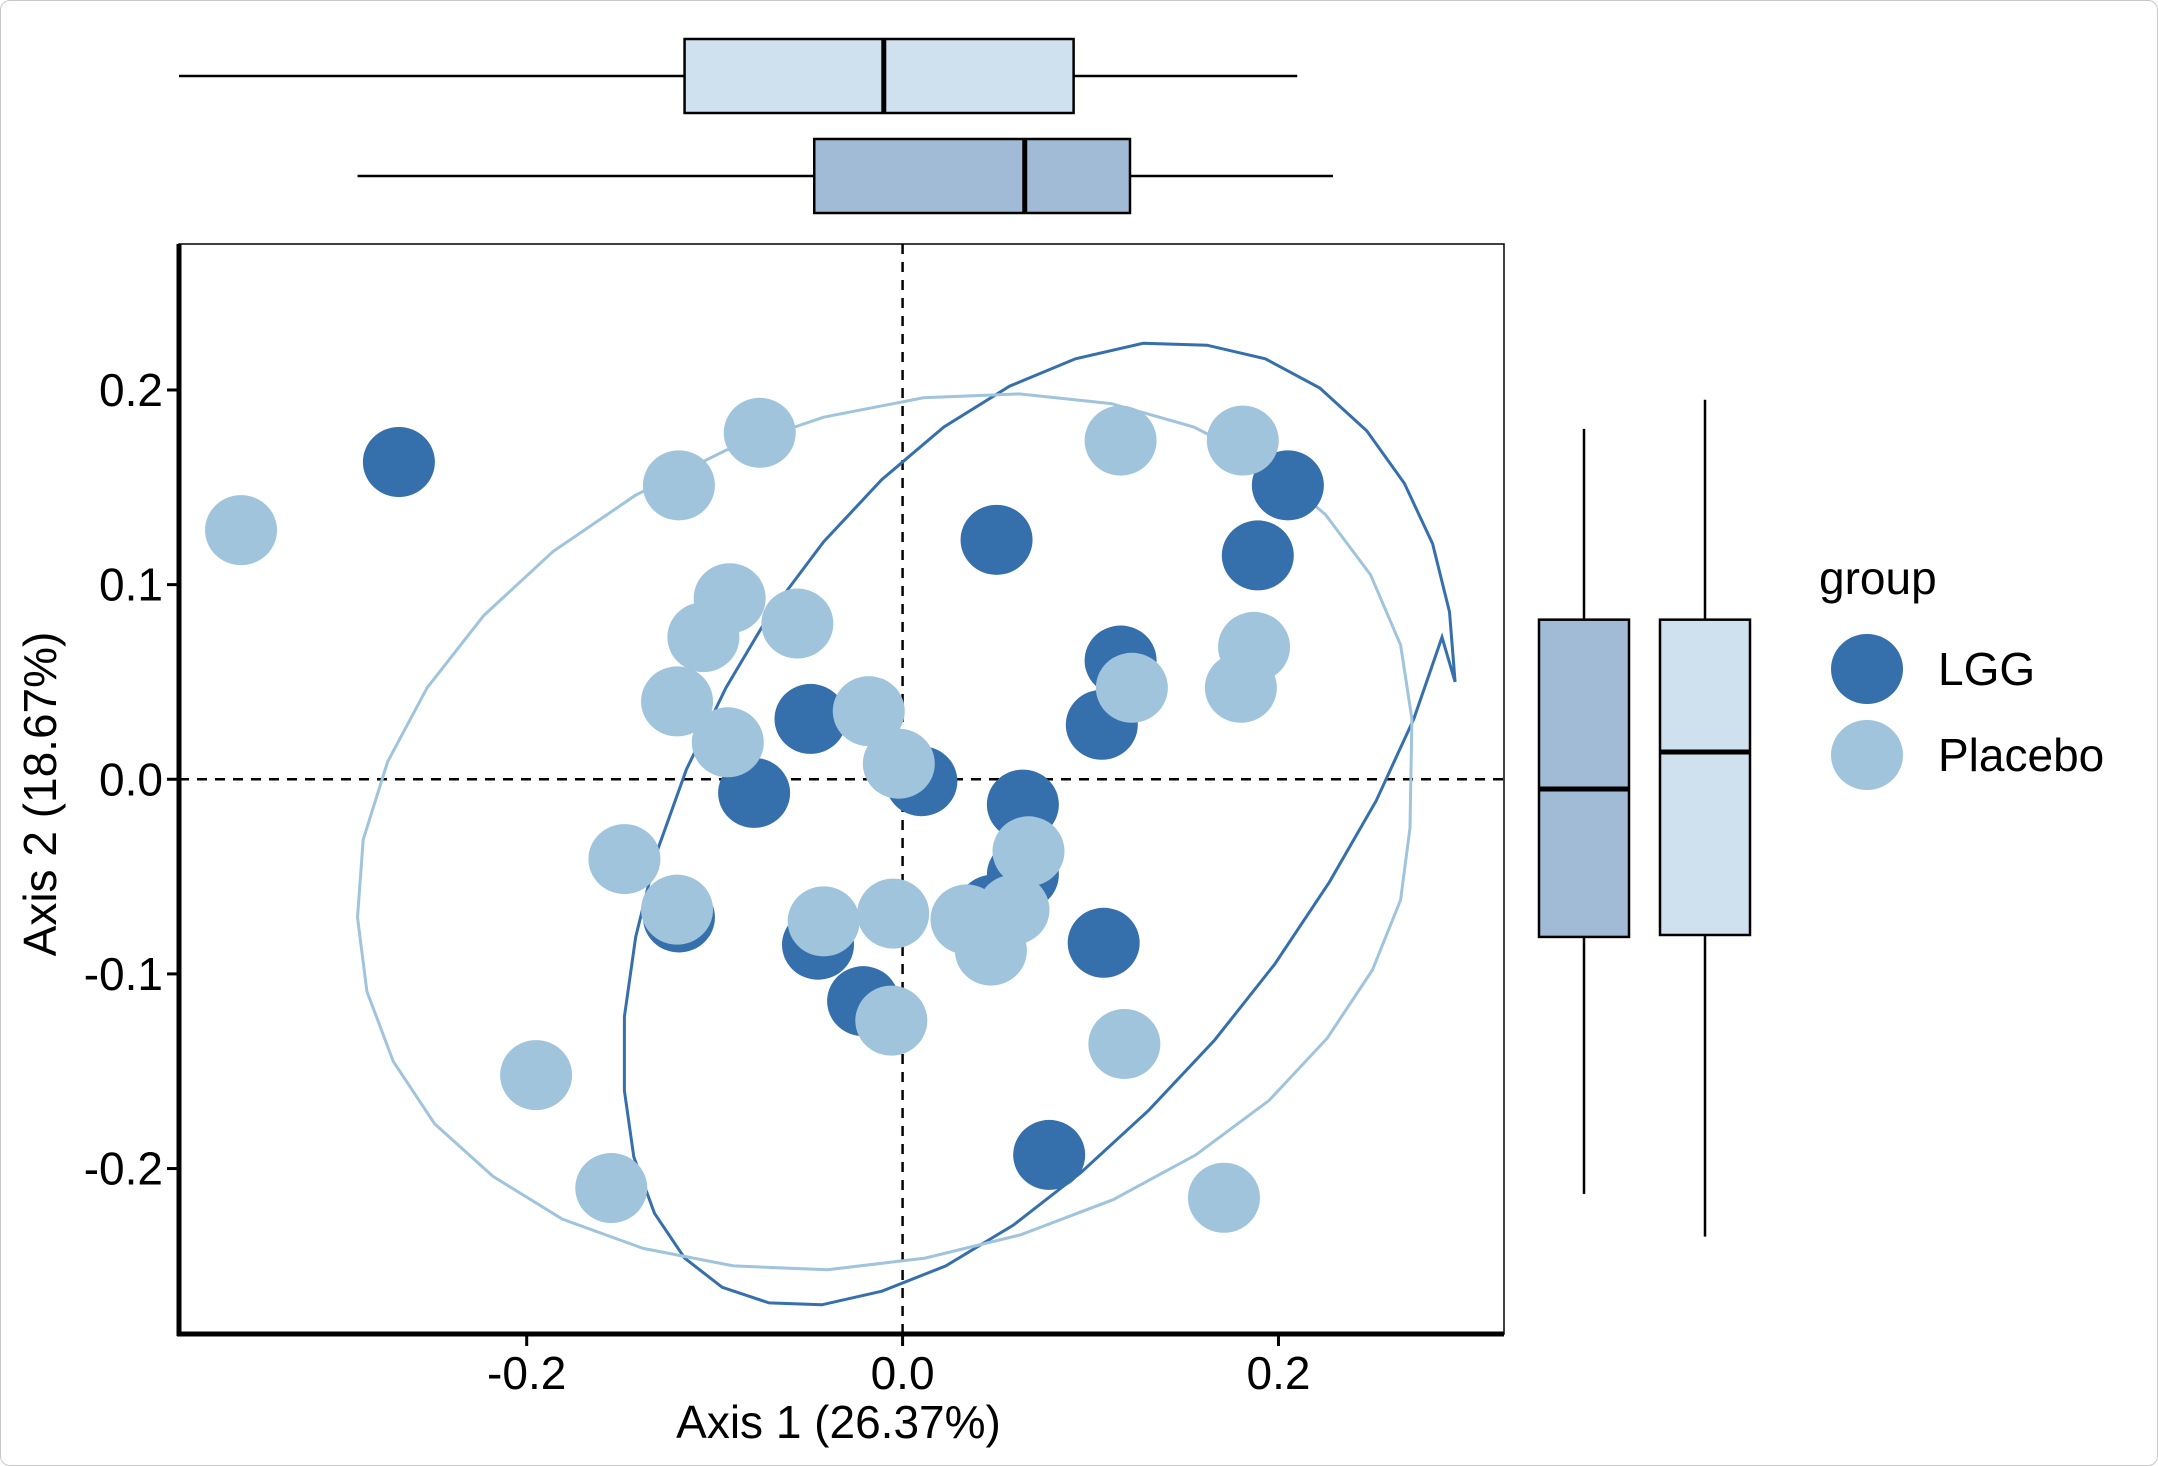 This screenshot has width=2158, height=1466. Describe the element at coordinates (1878, 578) in the screenshot. I see `legend-title: group` at that location.